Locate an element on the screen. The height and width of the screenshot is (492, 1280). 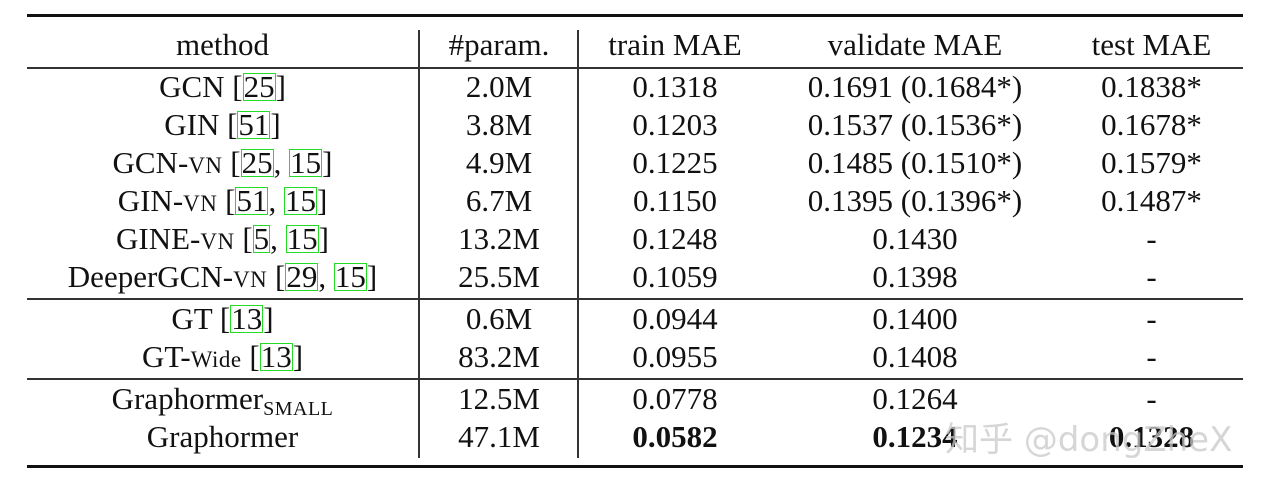
table-row: GraphormerSMALL 12.5M 0.0778 0.1264 - is located at coordinates (635, 400).